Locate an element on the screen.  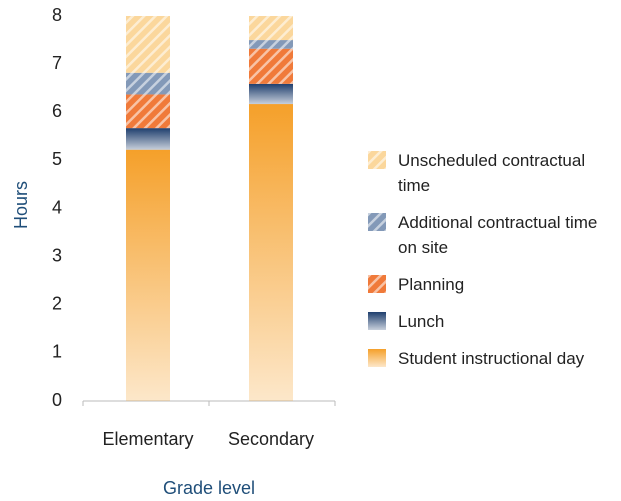
legend-label: Unscheduled contractual time is located at coordinates (492, 173).